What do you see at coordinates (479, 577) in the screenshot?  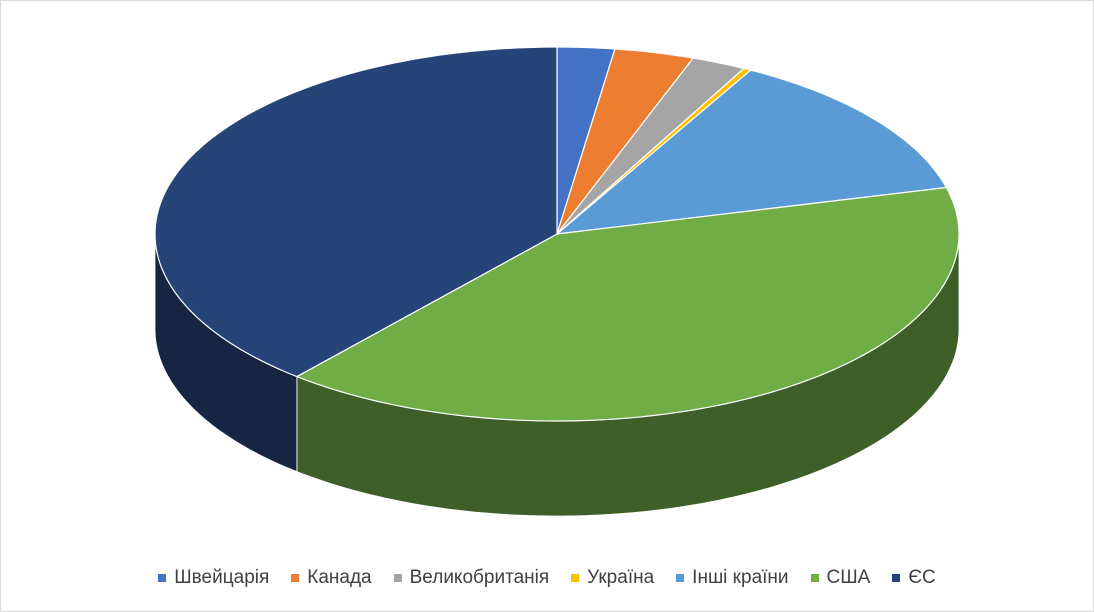 I see `legend-label: Великобританія` at bounding box center [479, 577].